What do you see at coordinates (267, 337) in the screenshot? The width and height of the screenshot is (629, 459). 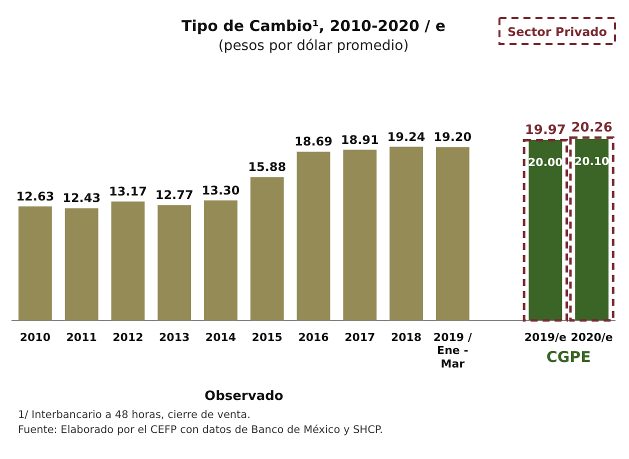 I see `x-tick-label: 2015` at bounding box center [267, 337].